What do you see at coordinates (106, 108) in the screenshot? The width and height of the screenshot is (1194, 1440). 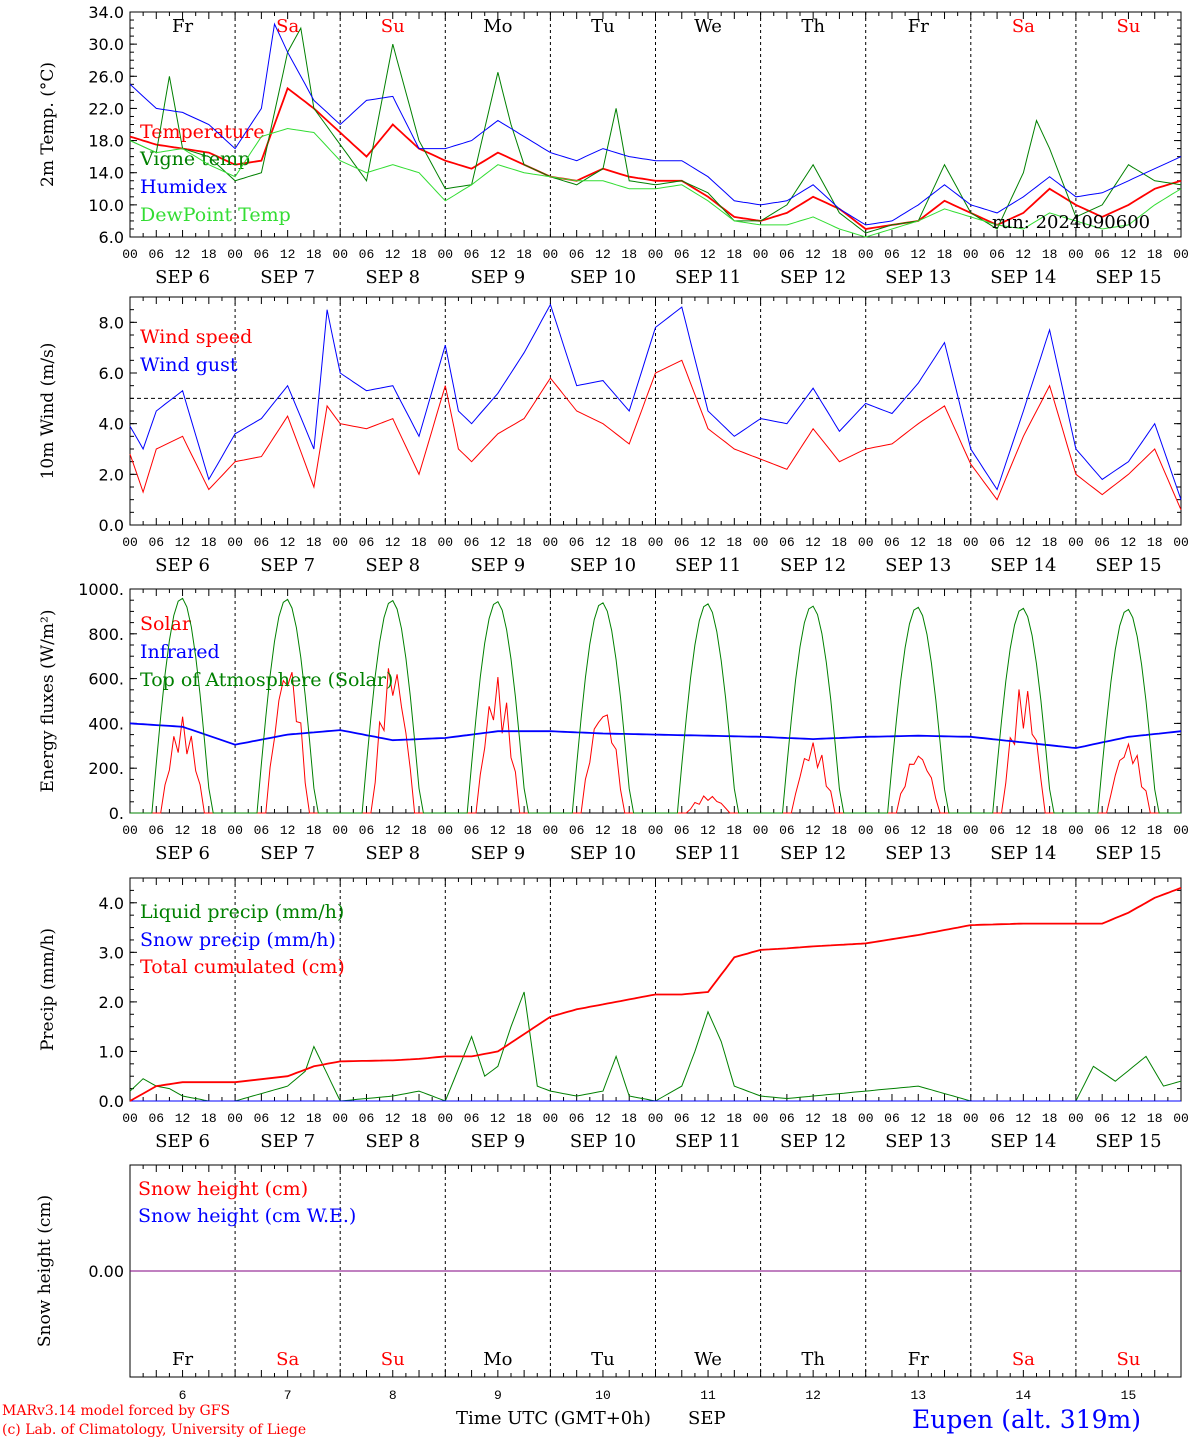 I see `y-tick-label: 22.0` at bounding box center [106, 108].